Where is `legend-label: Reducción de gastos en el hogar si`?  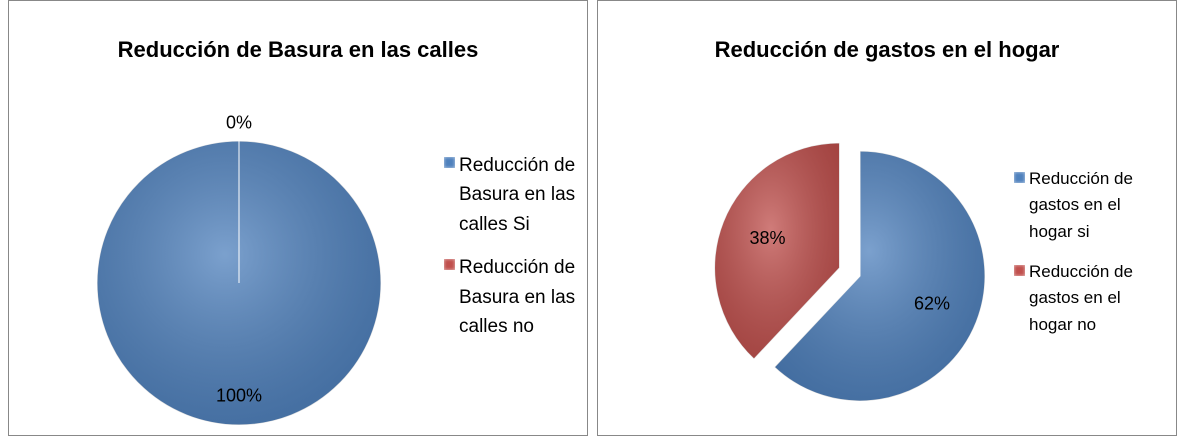 legend-label: Reducción de gastos en el hogar si is located at coordinates (1081, 205).